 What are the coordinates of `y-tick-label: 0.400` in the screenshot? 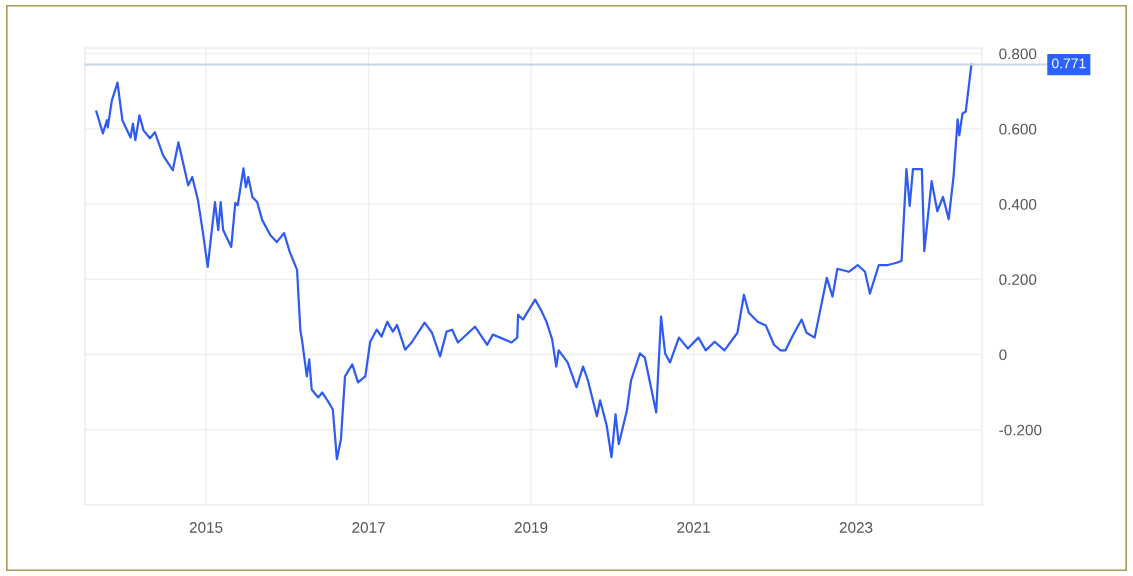 It's located at (1018, 204).